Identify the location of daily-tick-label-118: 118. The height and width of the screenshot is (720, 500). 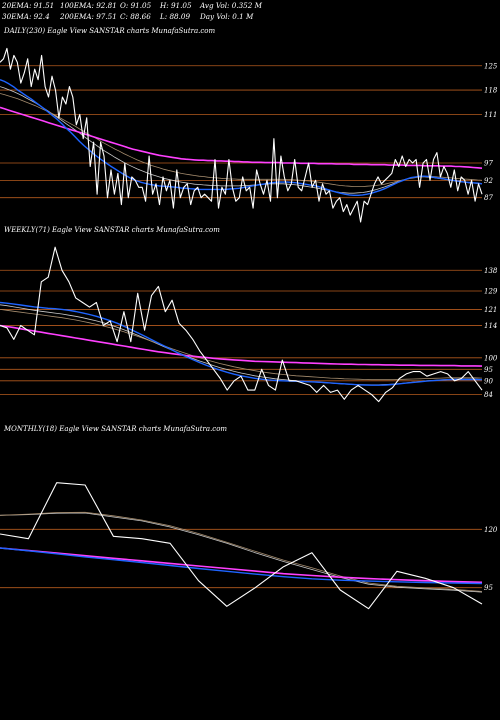
(491, 91).